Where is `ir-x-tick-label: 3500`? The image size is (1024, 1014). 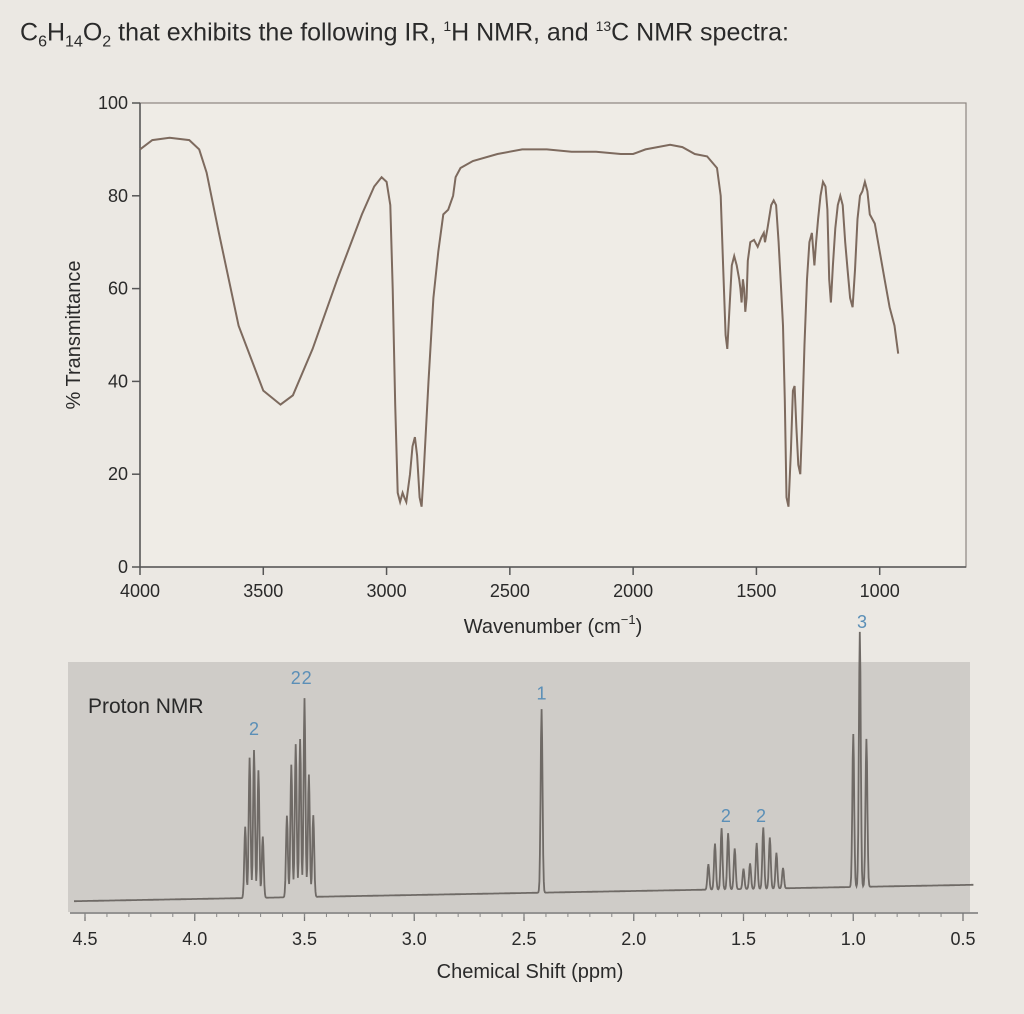
ir-x-tick-label: 3500 is located at coordinates (263, 591).